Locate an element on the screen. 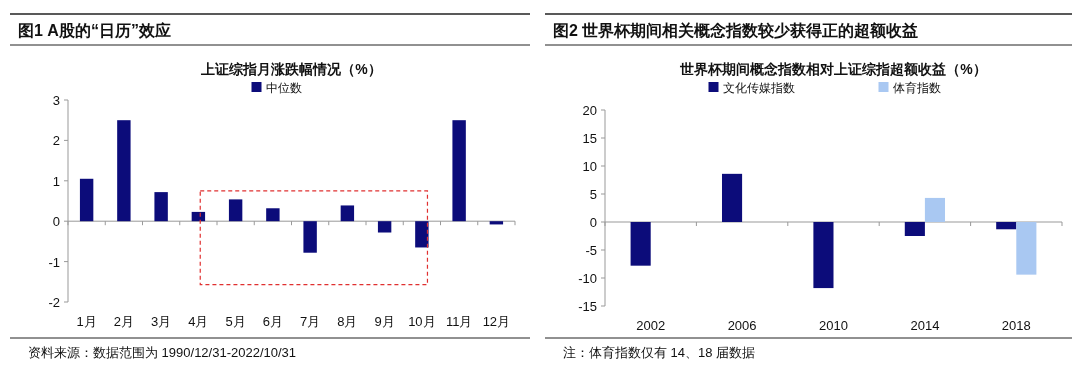  y-tick-label: 5 is located at coordinates (593, 194).